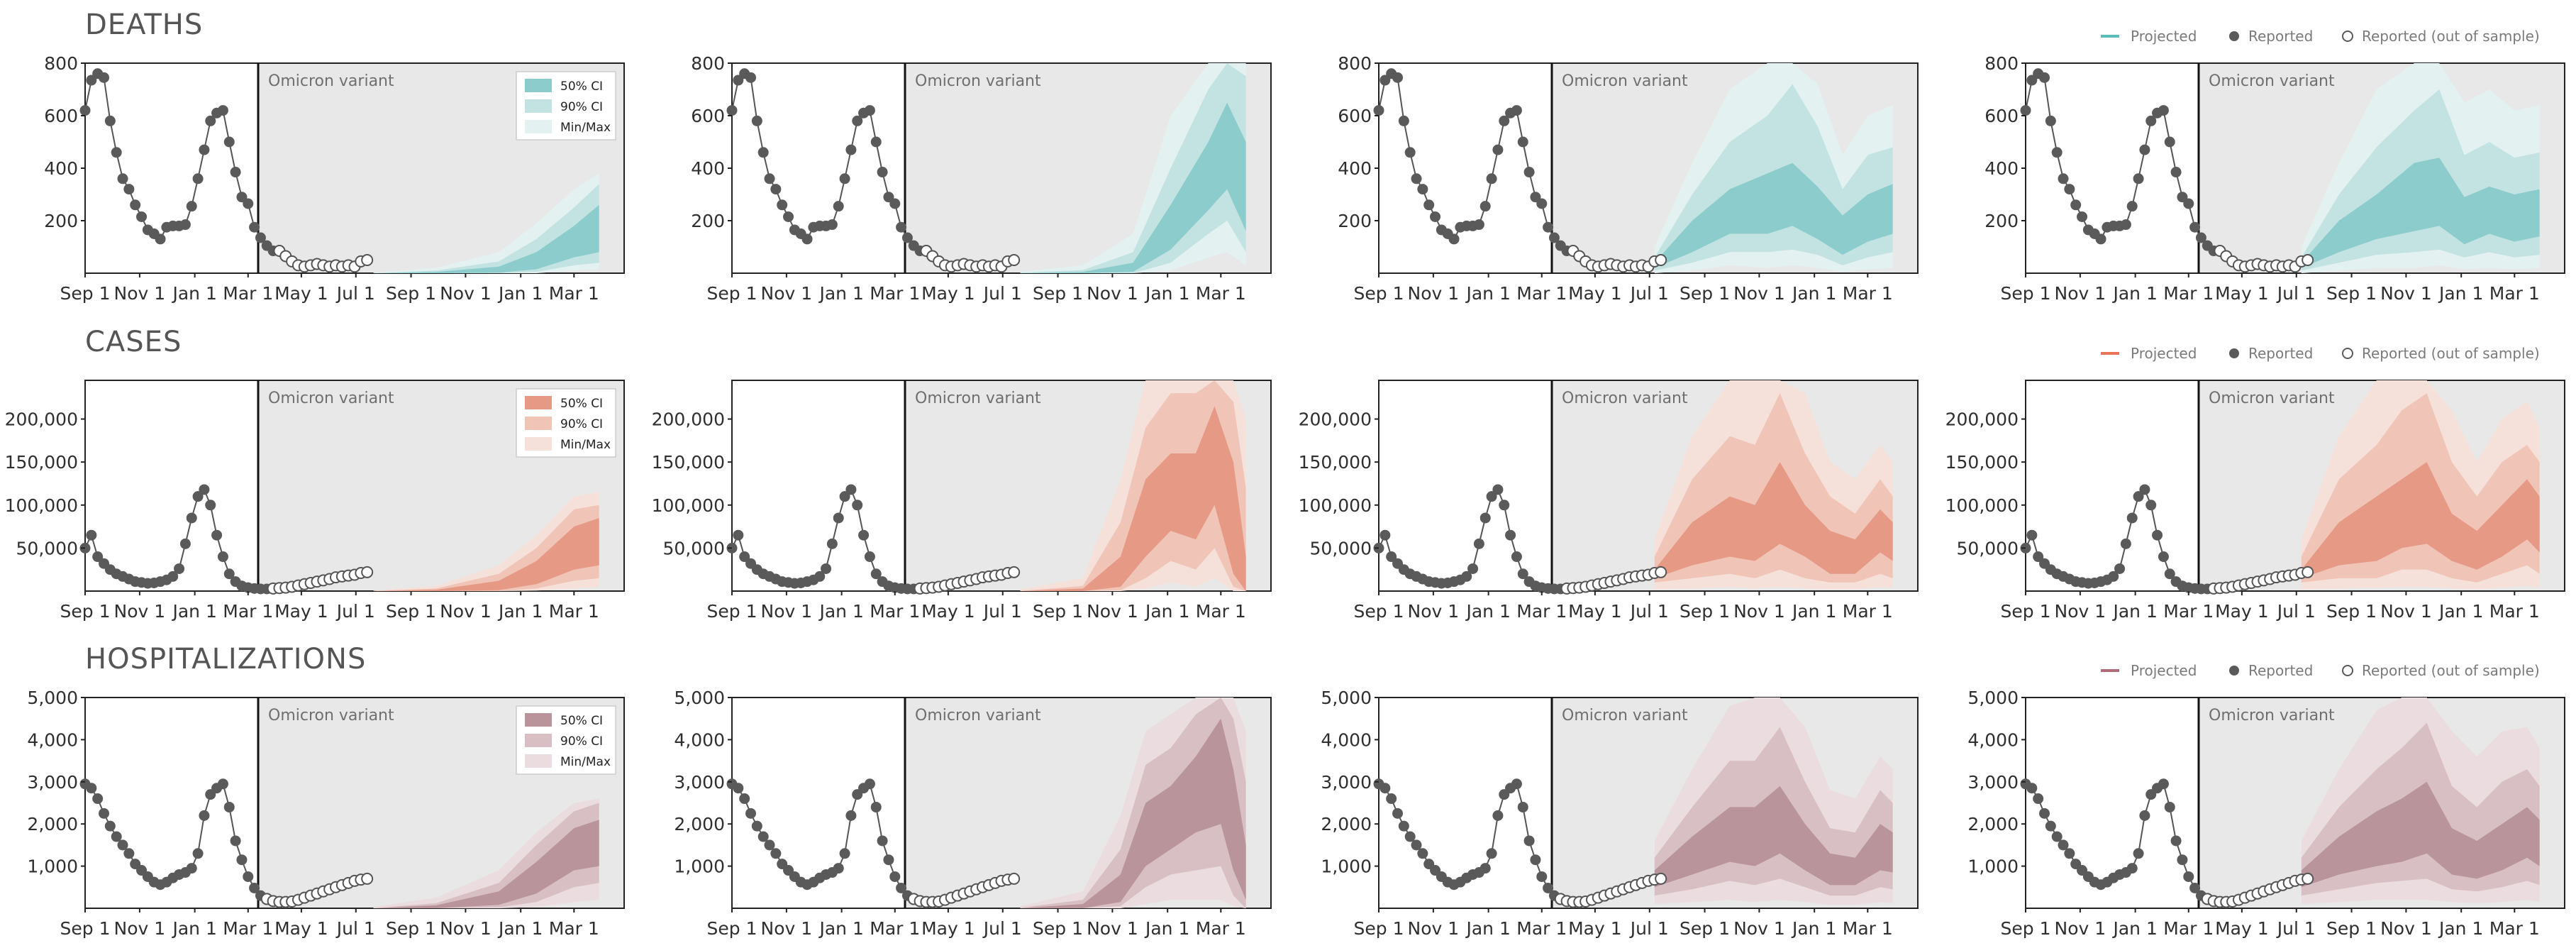  I want to click on y-tick-label: 800, so click(61, 63).